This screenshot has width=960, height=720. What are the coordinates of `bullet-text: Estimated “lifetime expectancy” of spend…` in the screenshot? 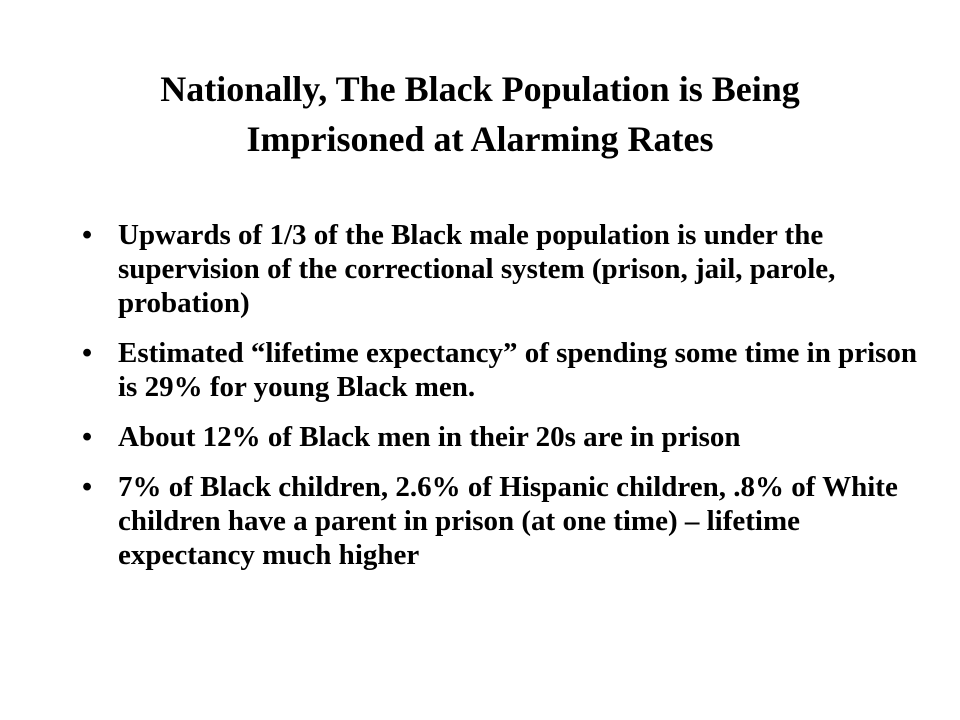 It's located at (518, 370).